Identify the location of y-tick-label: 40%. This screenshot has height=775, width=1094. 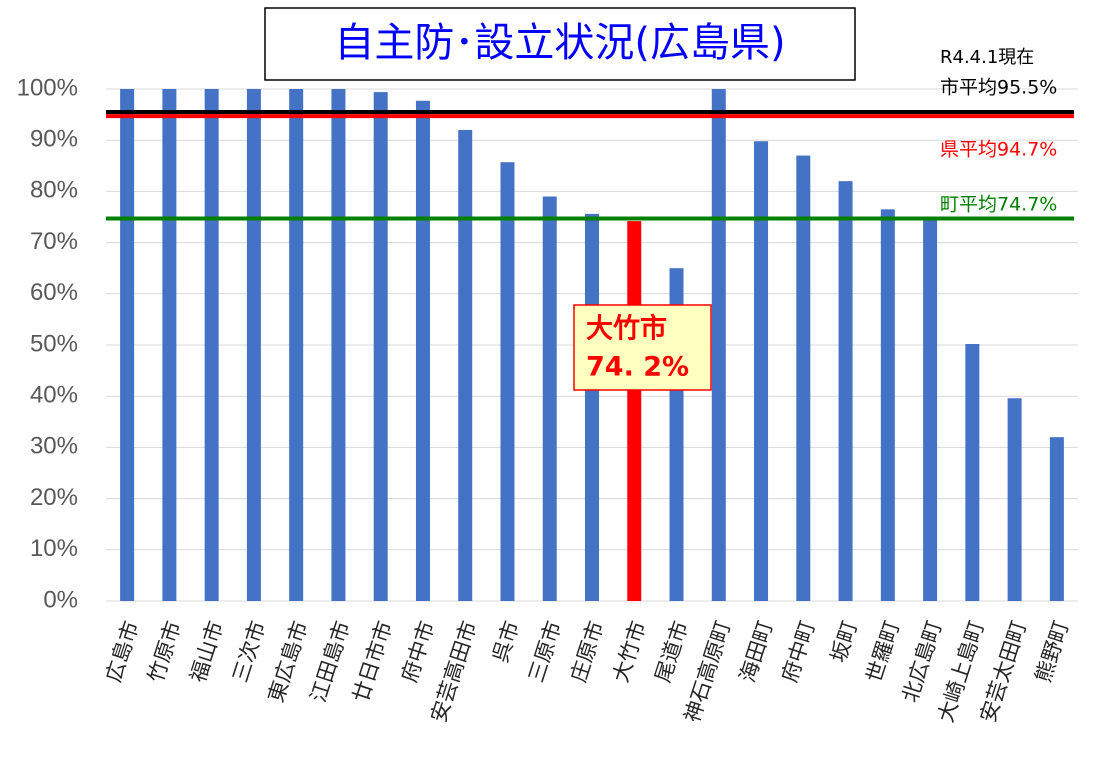
(54, 395).